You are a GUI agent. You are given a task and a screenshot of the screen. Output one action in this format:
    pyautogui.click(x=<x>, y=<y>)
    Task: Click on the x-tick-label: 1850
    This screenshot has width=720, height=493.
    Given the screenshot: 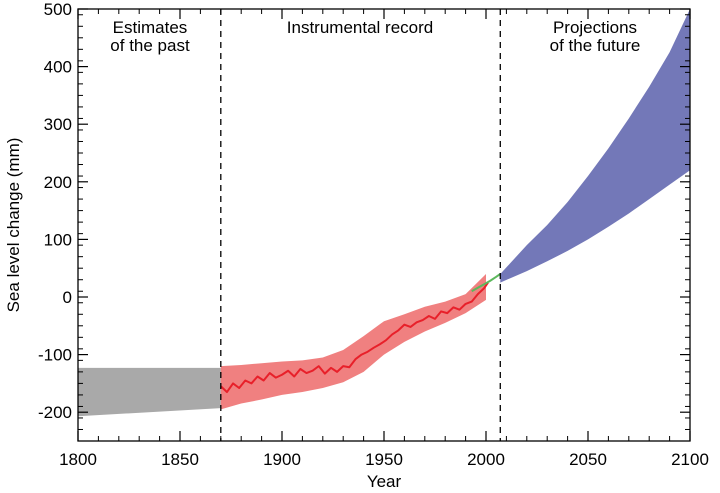 What is the action you would take?
    pyautogui.click(x=180, y=459)
    